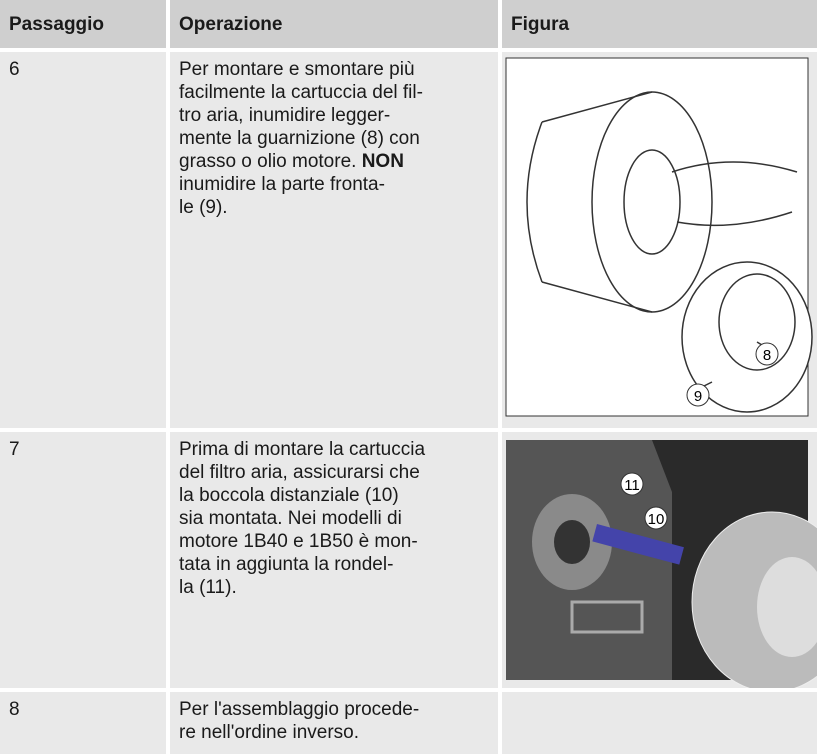 This screenshot has height=754, width=817. Describe the element at coordinates (83, 723) in the screenshot. I see `step: 8` at that location.